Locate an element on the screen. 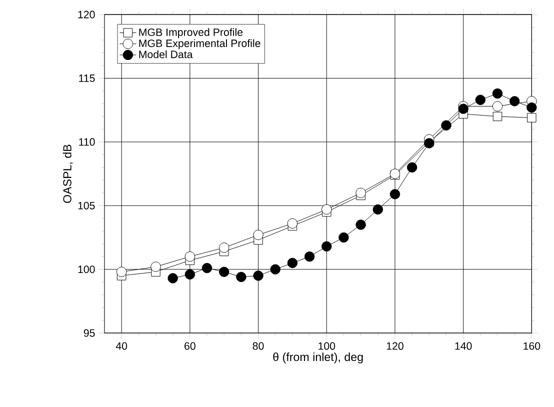 Image resolution: width=554 pixels, height=407 pixels. legend-label: MGB Experimental Profile is located at coordinates (199, 44).